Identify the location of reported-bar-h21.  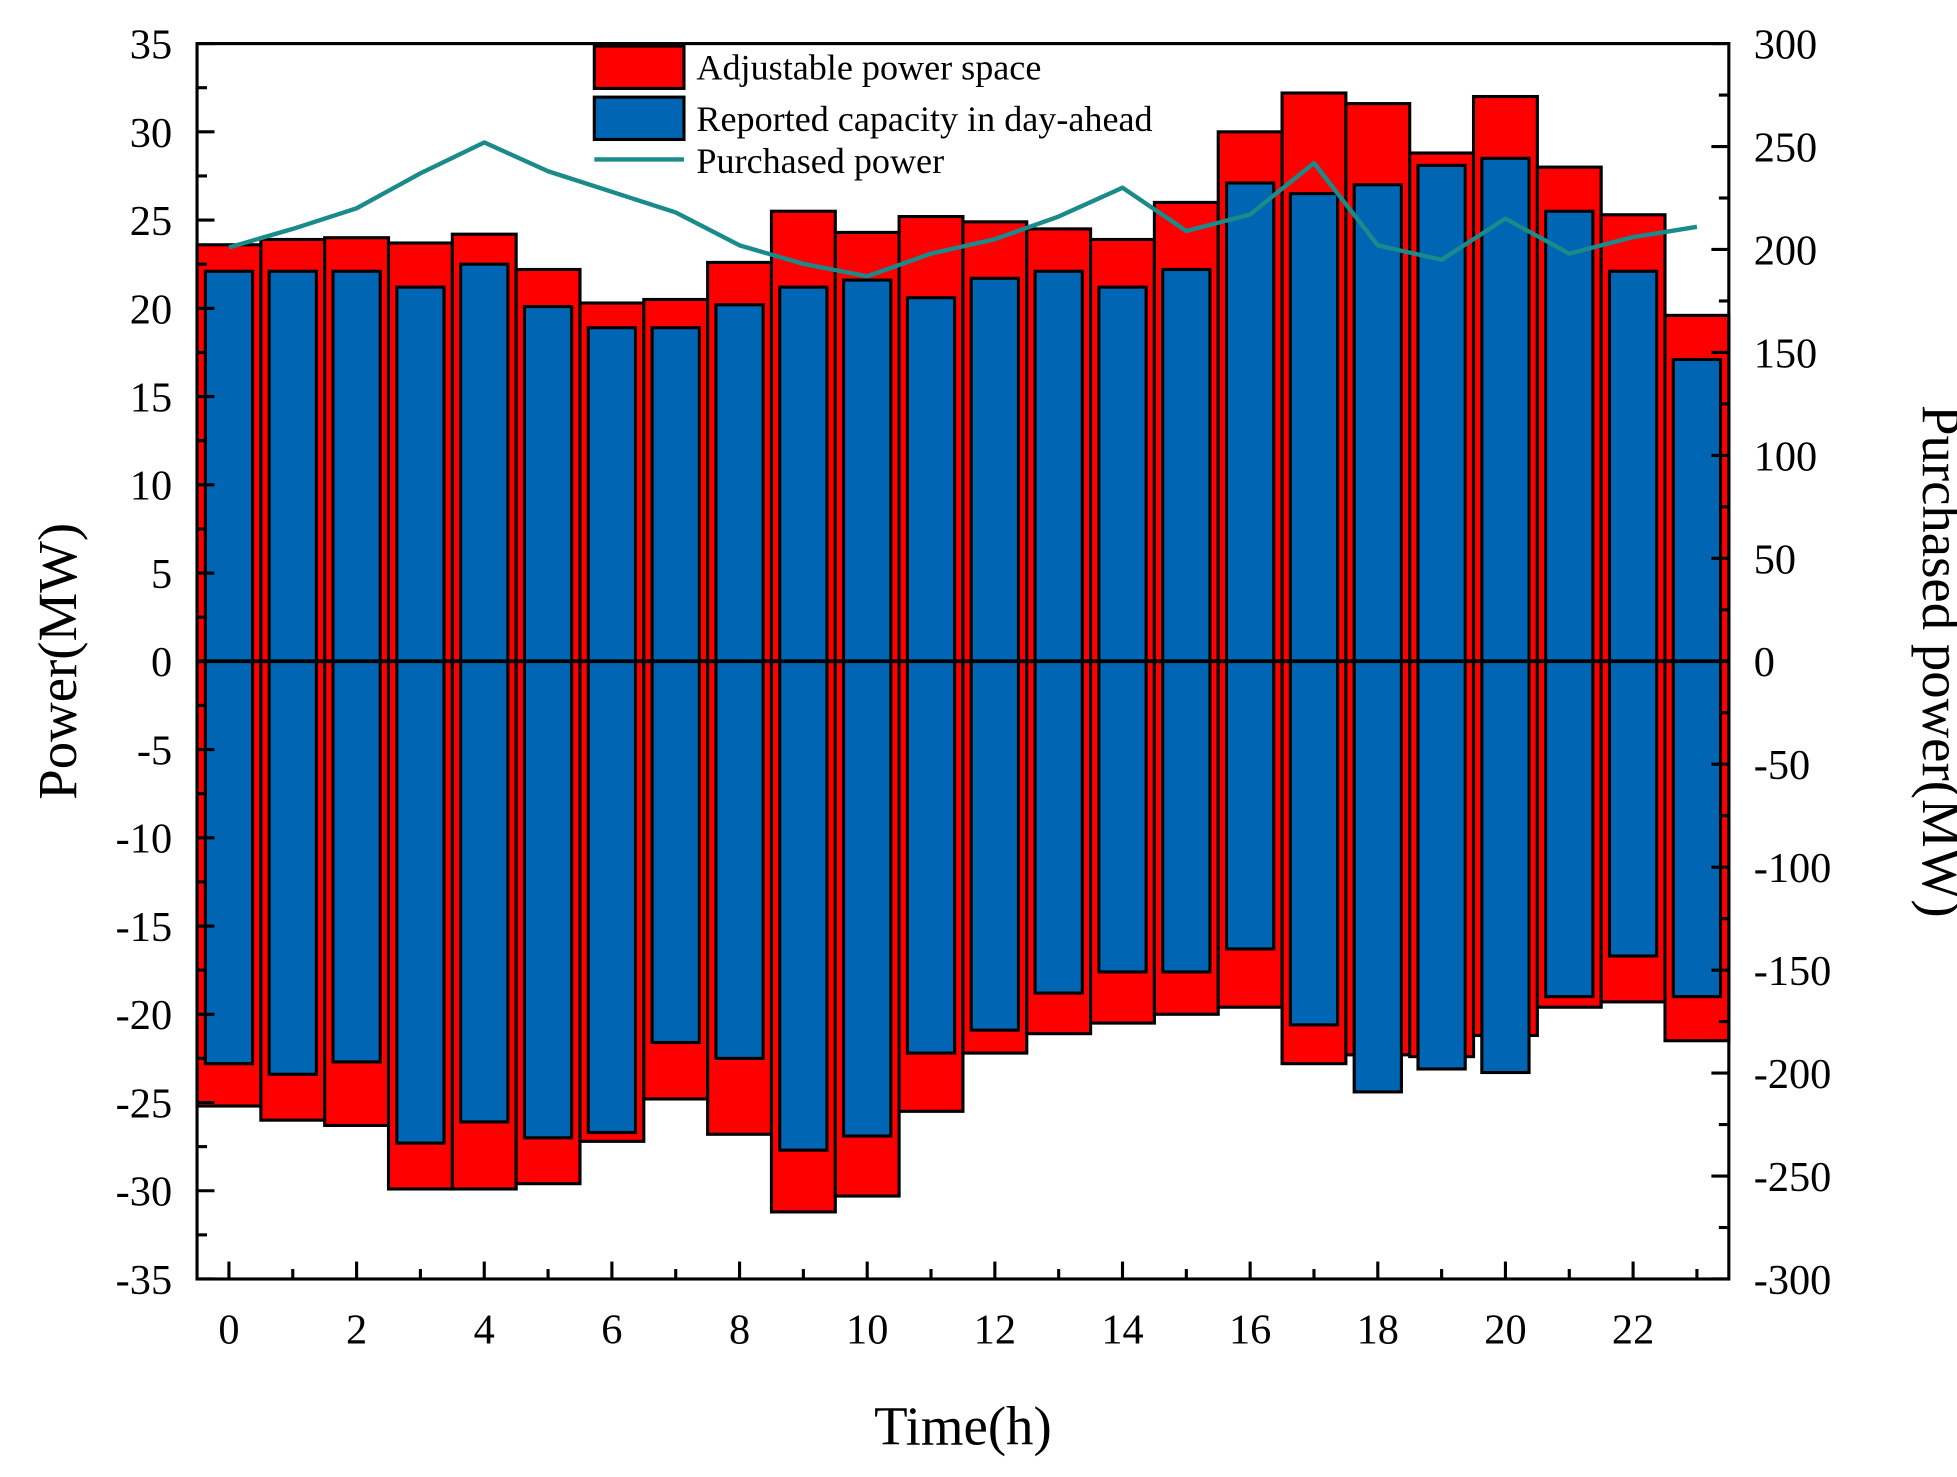
(1569, 604).